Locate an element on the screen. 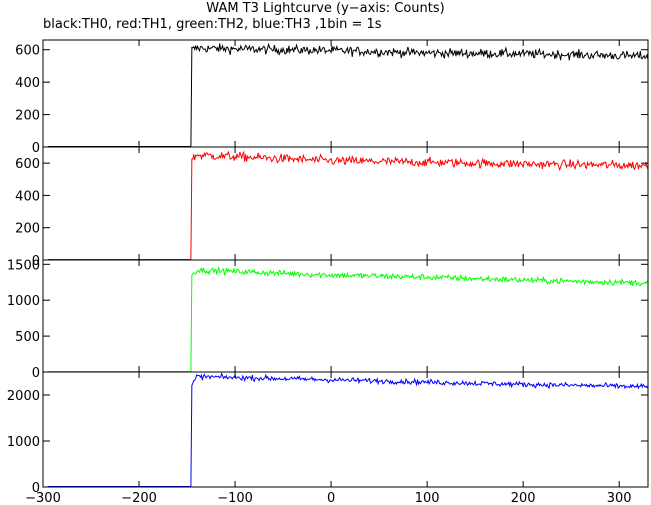 This screenshot has height=505, width=651. panel-2-ytick-label: 1500 is located at coordinates (23, 265).